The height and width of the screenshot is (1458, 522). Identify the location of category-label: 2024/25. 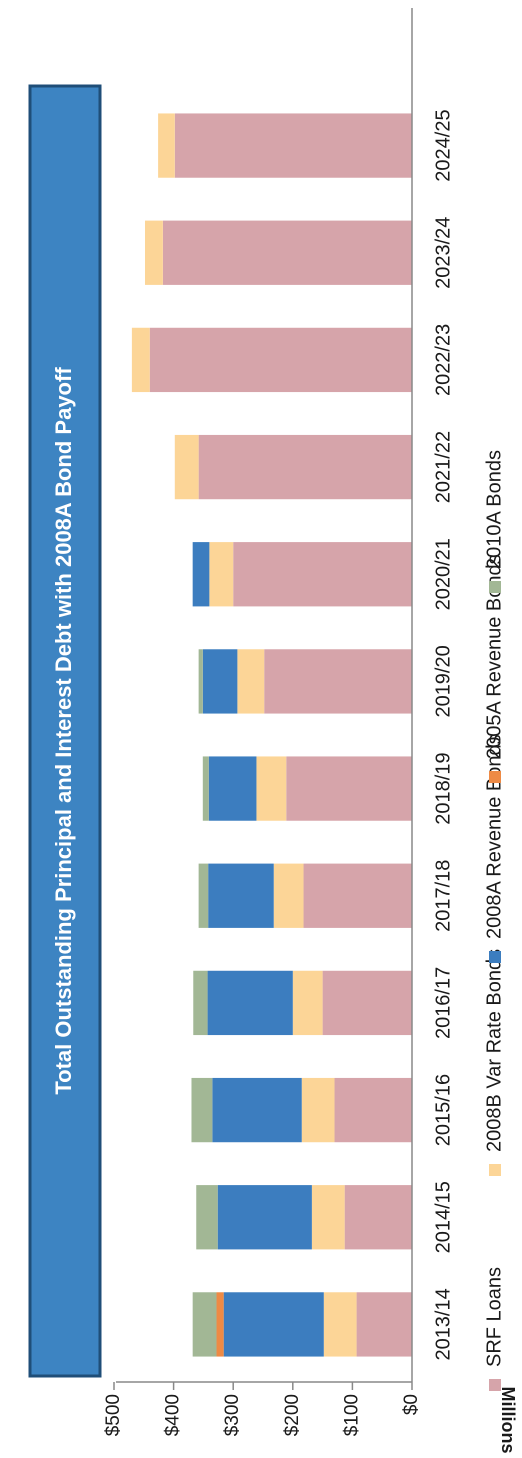
(443, 145).